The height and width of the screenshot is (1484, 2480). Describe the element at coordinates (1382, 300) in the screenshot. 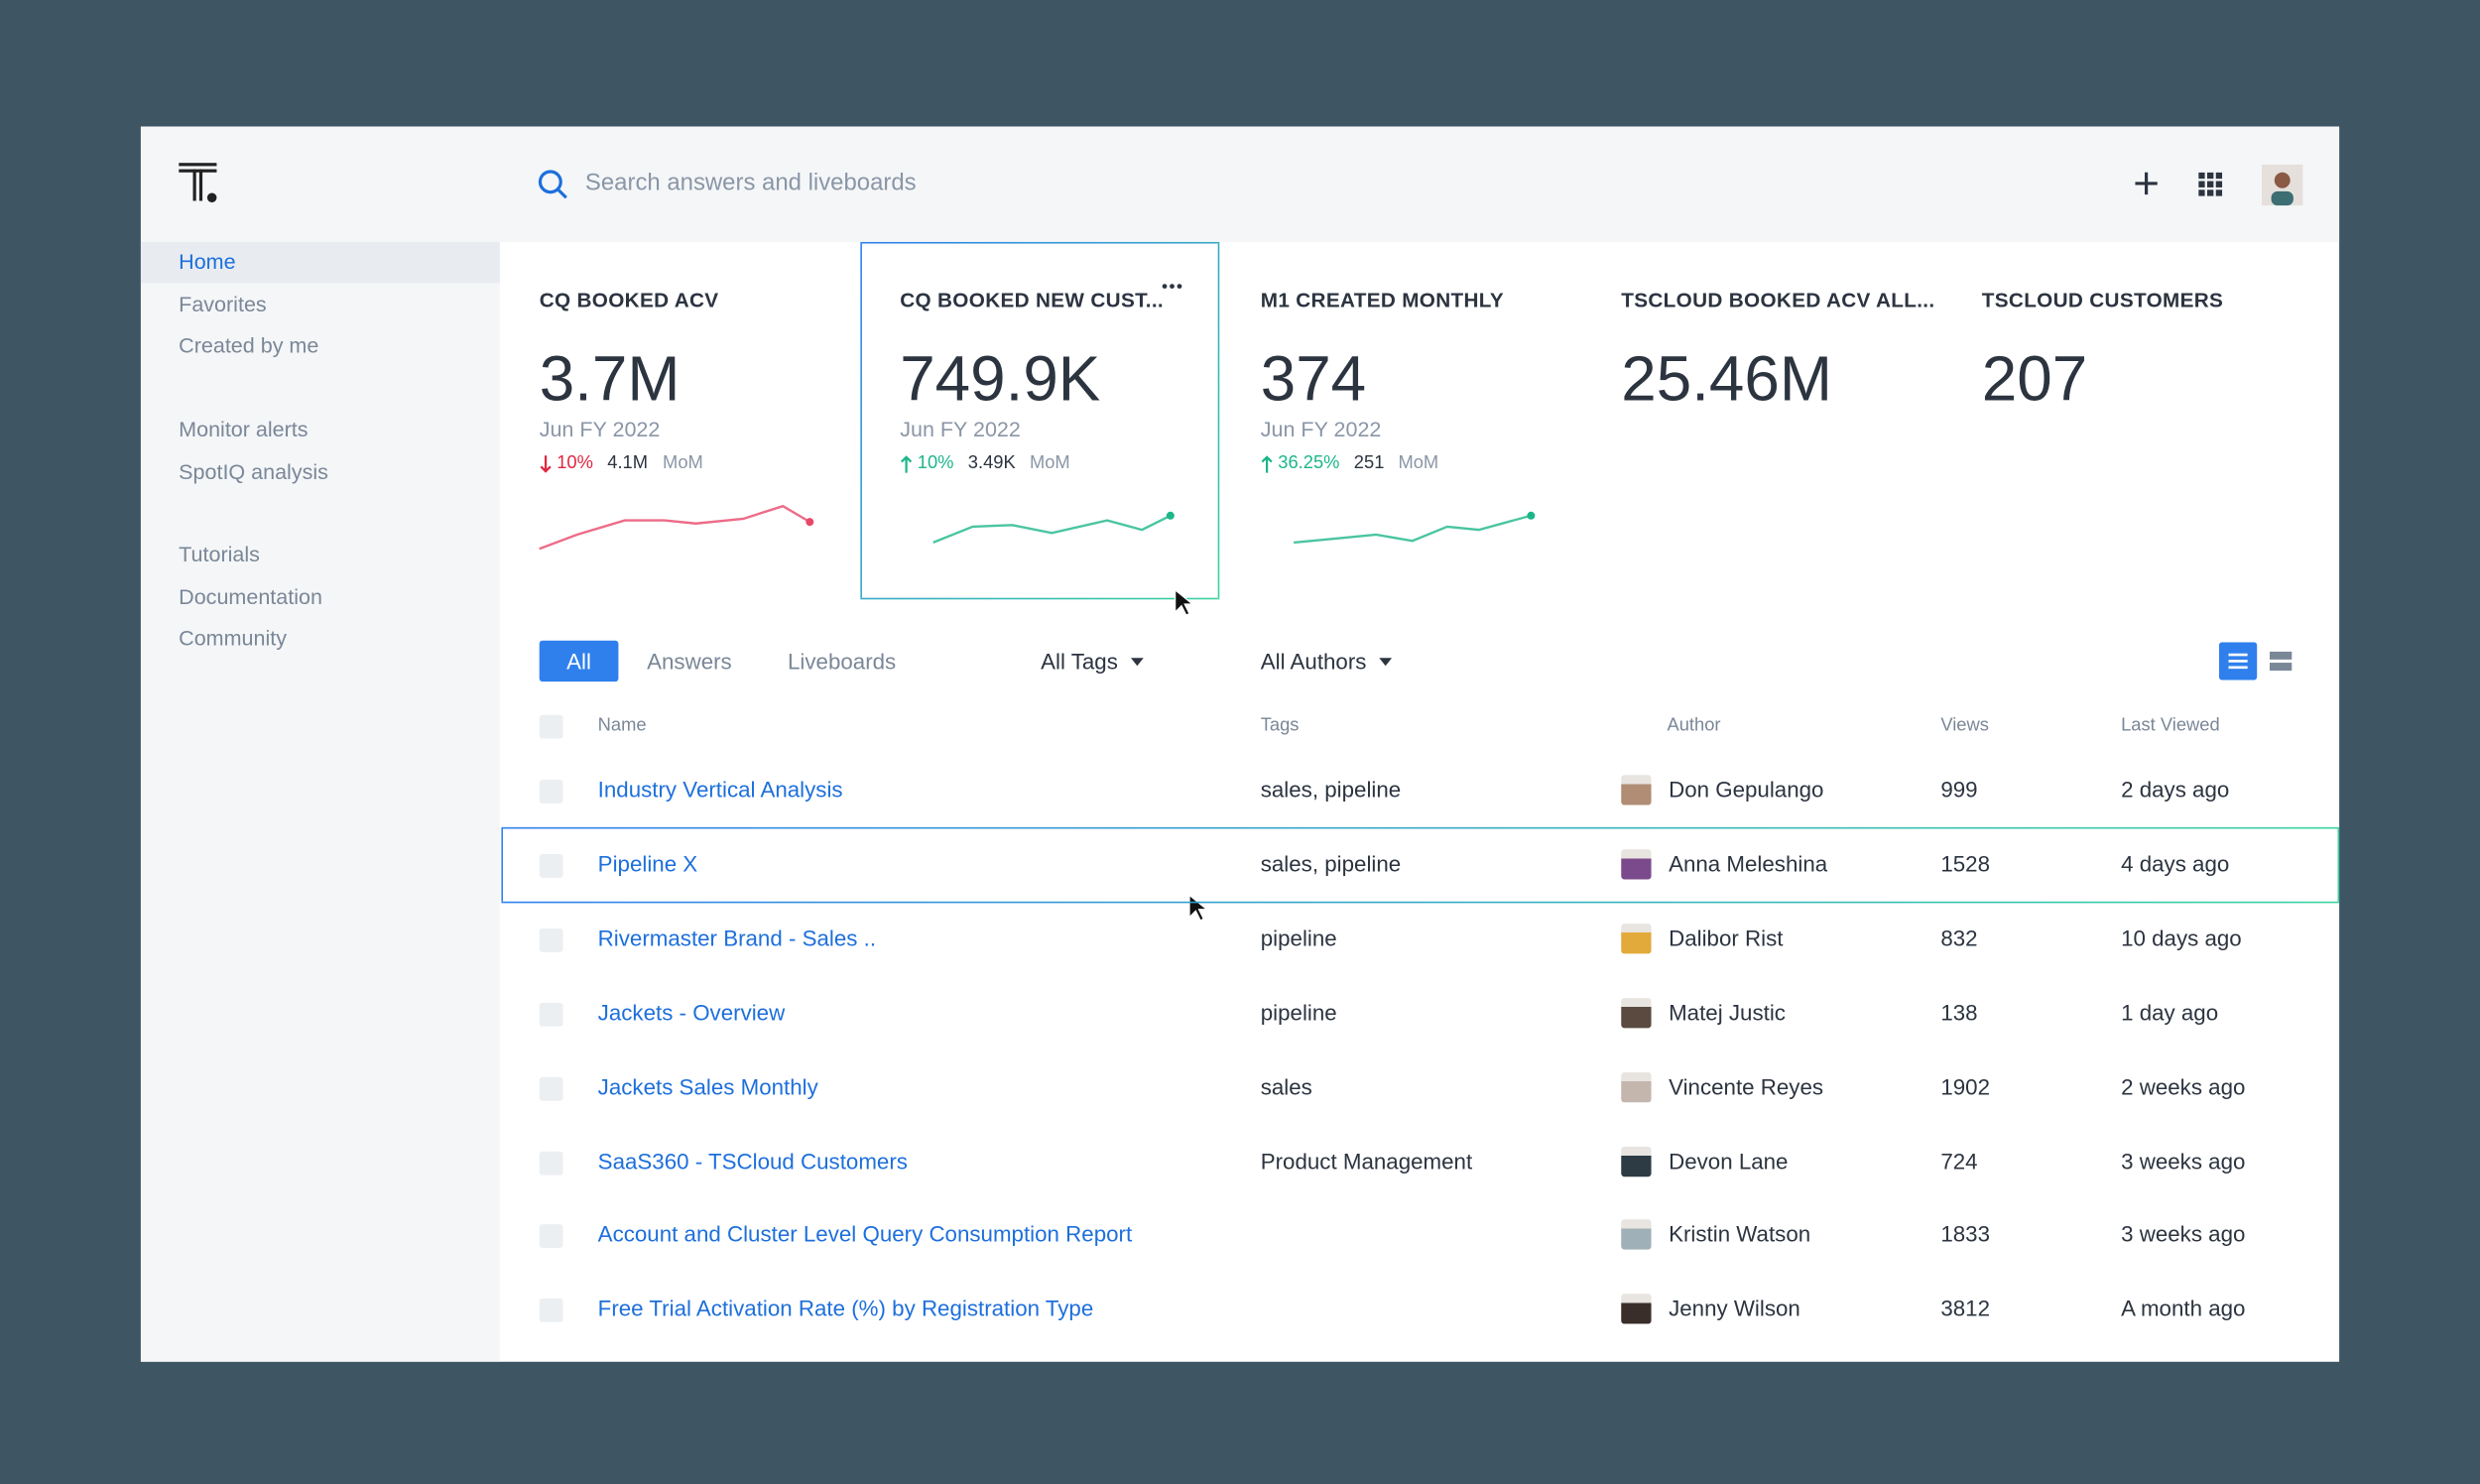

I see `kpi-title: M1 CREATED MONTHLY` at that location.